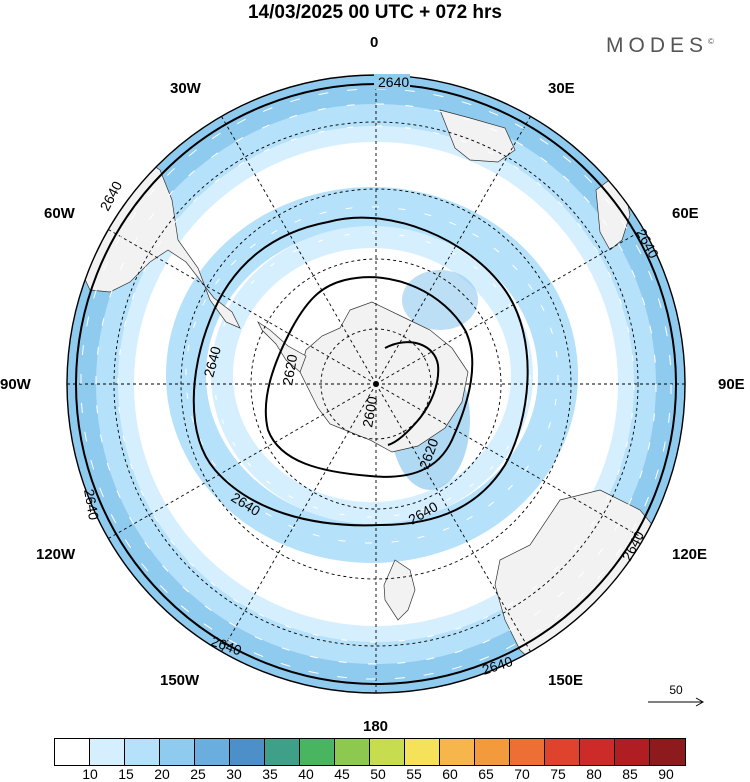 This screenshot has width=750, height=782. Describe the element at coordinates (15, 384) in the screenshot. I see `lon-label-90w: 90W` at that location.